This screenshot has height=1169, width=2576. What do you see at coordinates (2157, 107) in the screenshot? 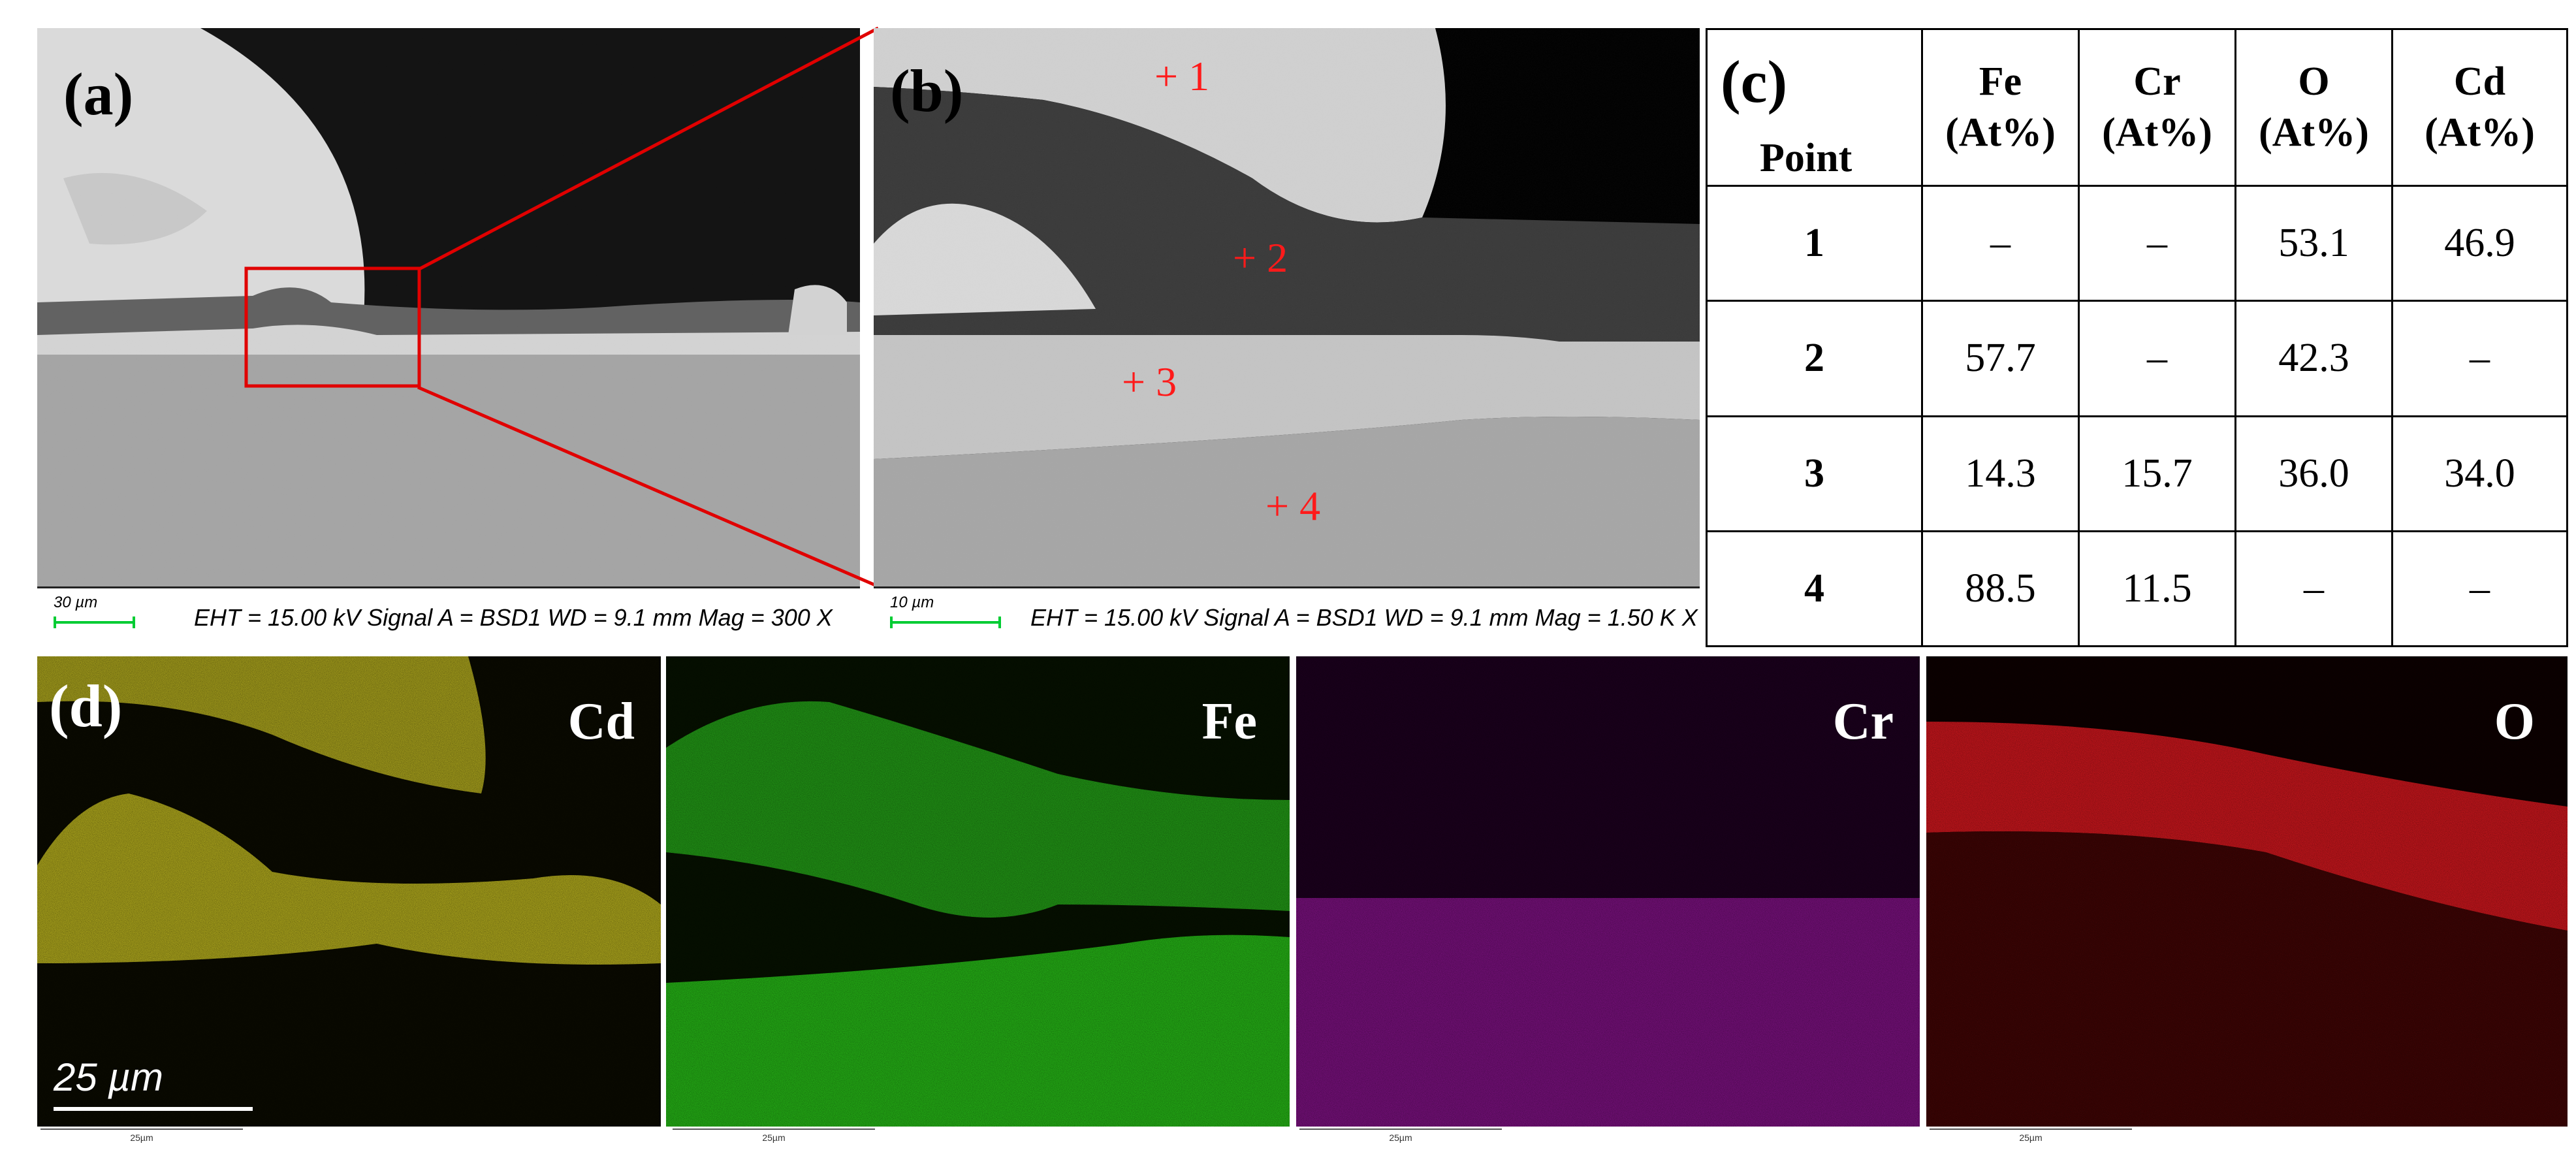
I see `header-cr: Cr (At%)` at bounding box center [2157, 107].